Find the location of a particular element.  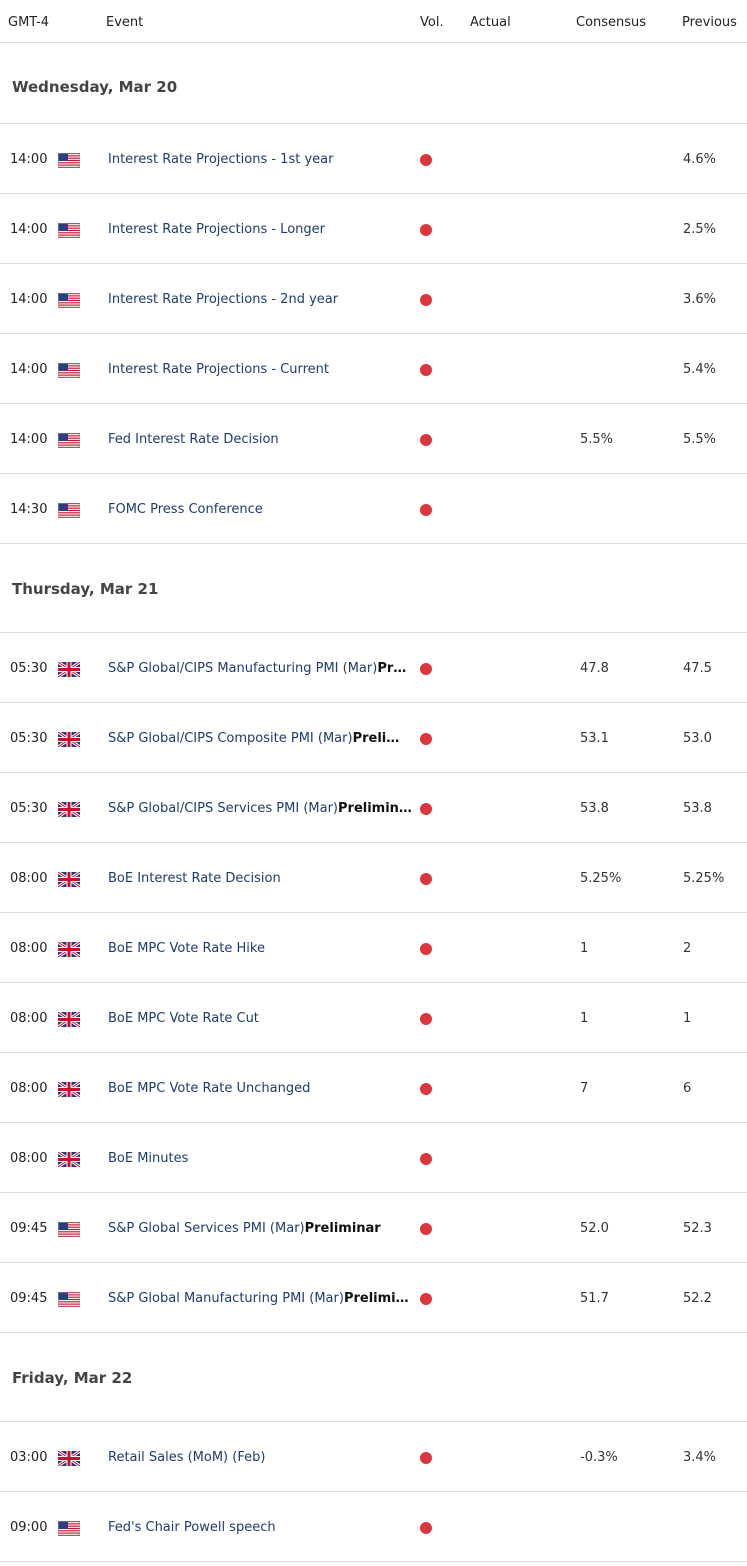

event-row: 14:00 Fed Interest Rate Decision 5.5% 5.5% is located at coordinates (373, 439).